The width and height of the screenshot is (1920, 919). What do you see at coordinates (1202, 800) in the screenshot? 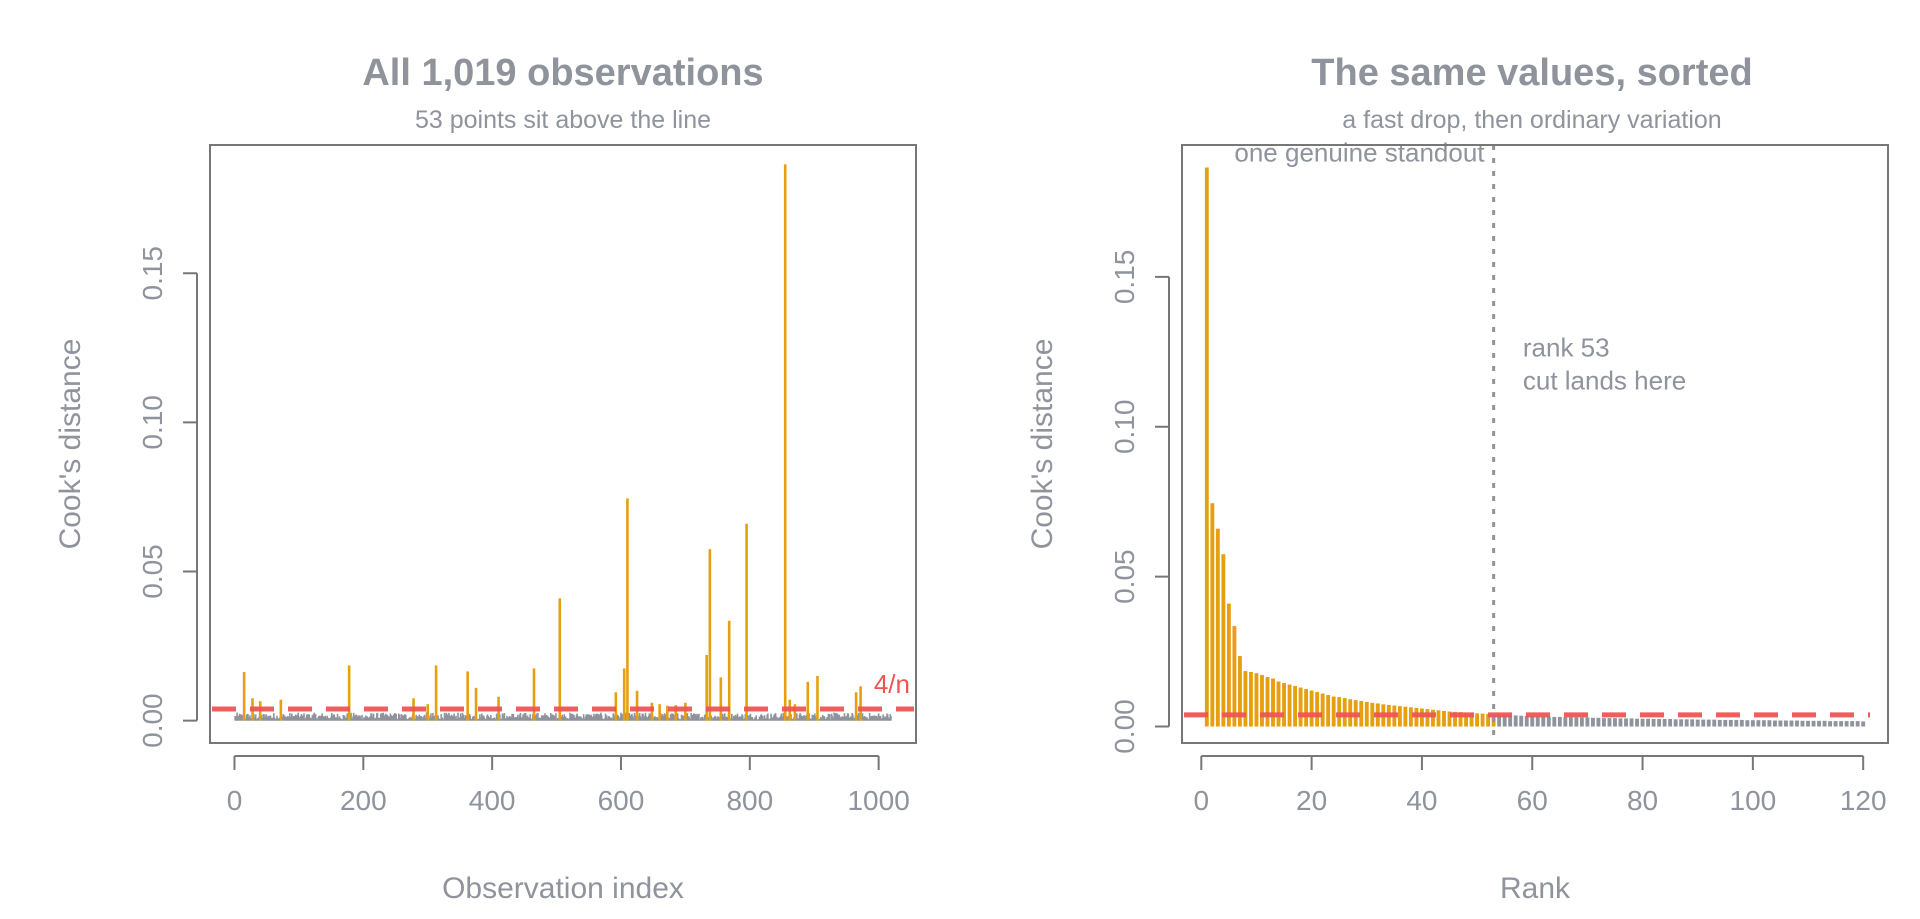
I see `x-tick-label: 0` at bounding box center [1202, 800].